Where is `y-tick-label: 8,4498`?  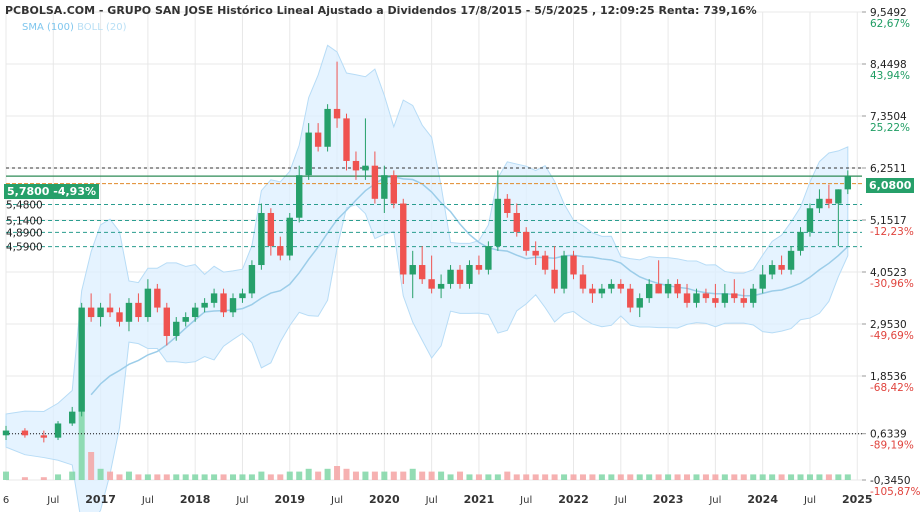 y-tick-label: 8,4498 is located at coordinates (888, 65).